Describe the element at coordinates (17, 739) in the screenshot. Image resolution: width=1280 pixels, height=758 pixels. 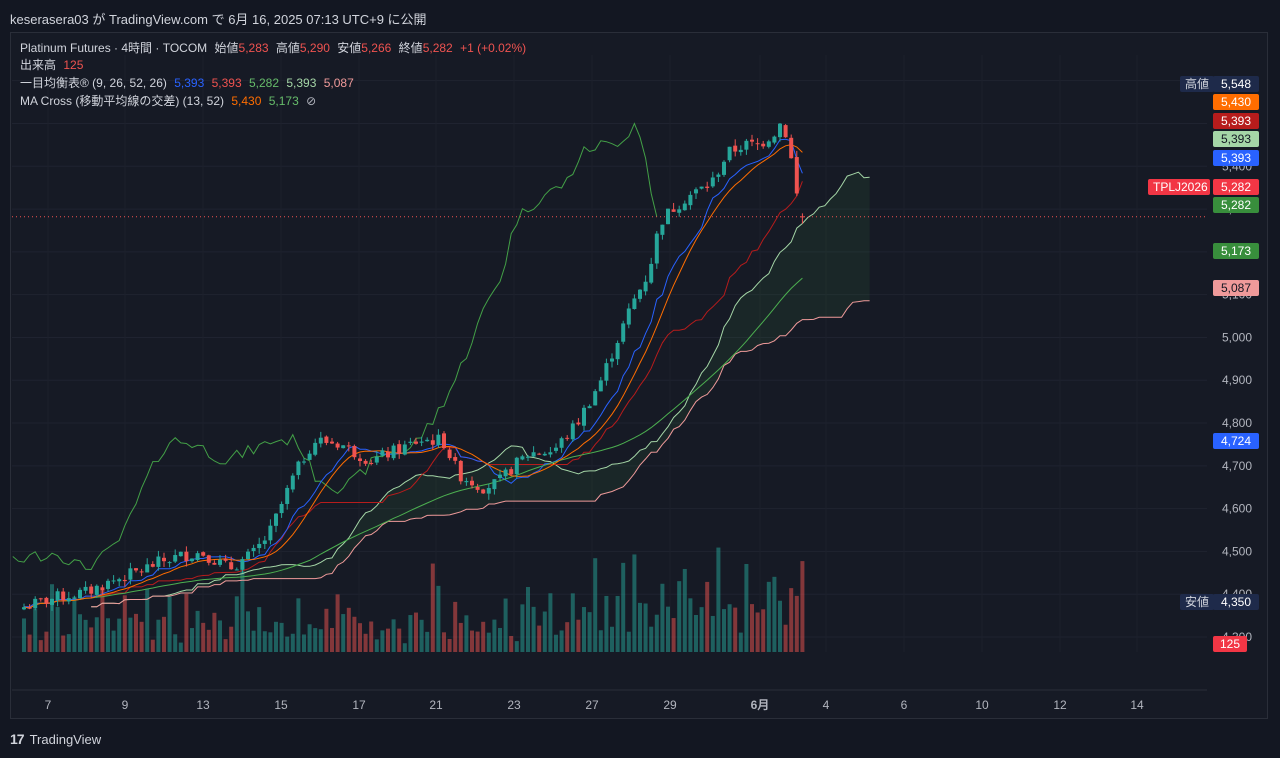
I see `tradingview-logo-icon: 17` at that location.